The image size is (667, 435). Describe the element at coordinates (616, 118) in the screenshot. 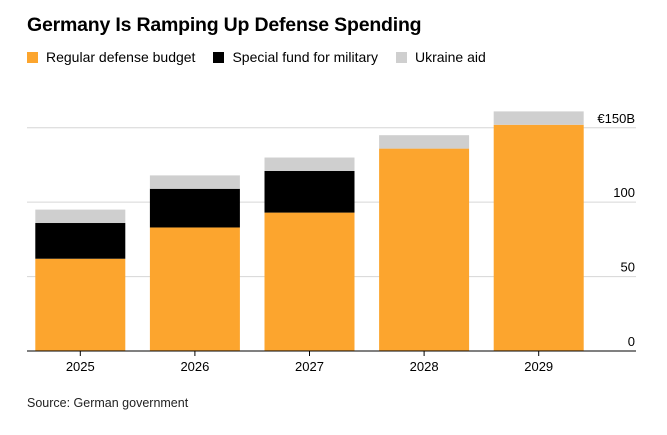

I see `y-tick-label-150: €150B` at that location.